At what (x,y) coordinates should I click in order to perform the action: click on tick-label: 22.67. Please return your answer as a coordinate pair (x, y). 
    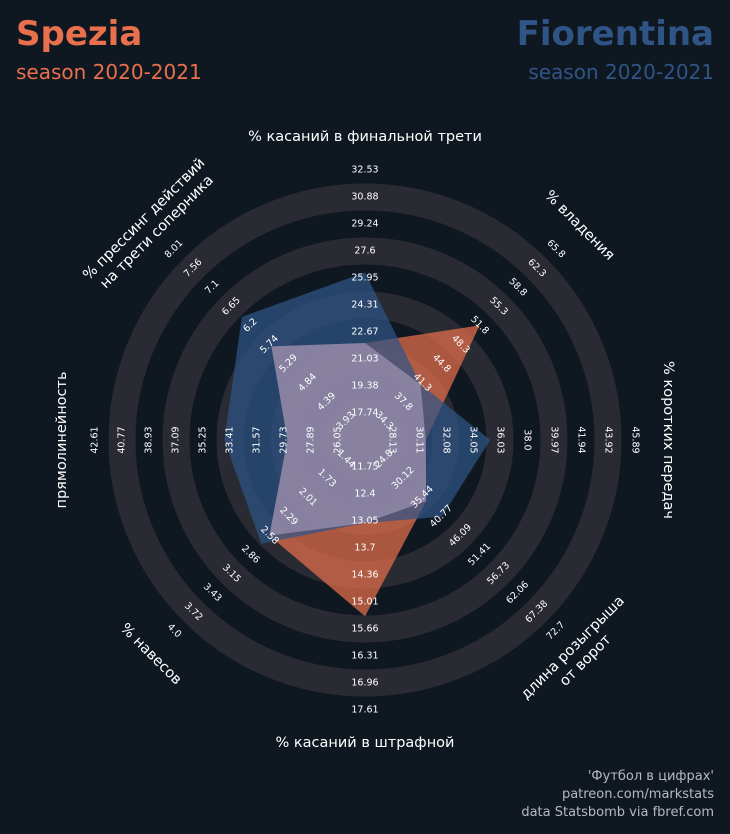
    Looking at the image, I should click on (364, 332).